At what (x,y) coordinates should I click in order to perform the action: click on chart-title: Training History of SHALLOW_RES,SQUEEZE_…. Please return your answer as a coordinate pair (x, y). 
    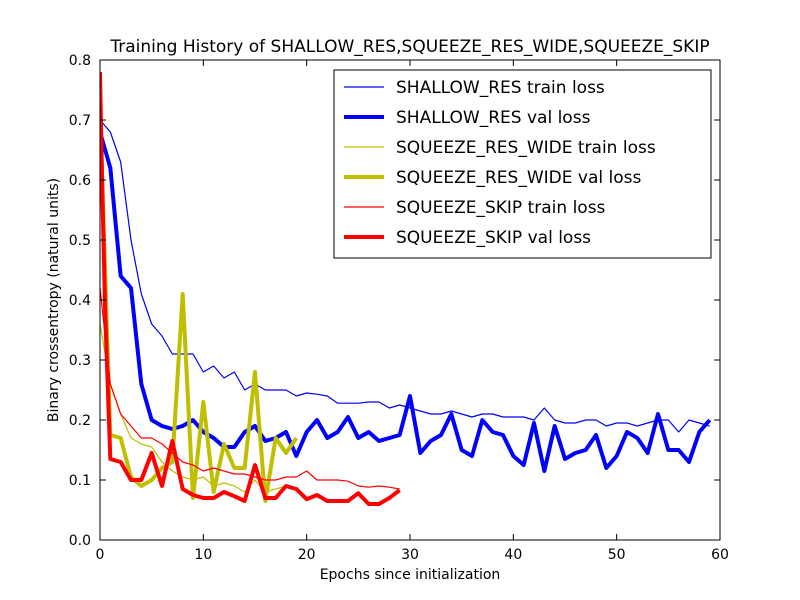
    Looking at the image, I should click on (409, 47).